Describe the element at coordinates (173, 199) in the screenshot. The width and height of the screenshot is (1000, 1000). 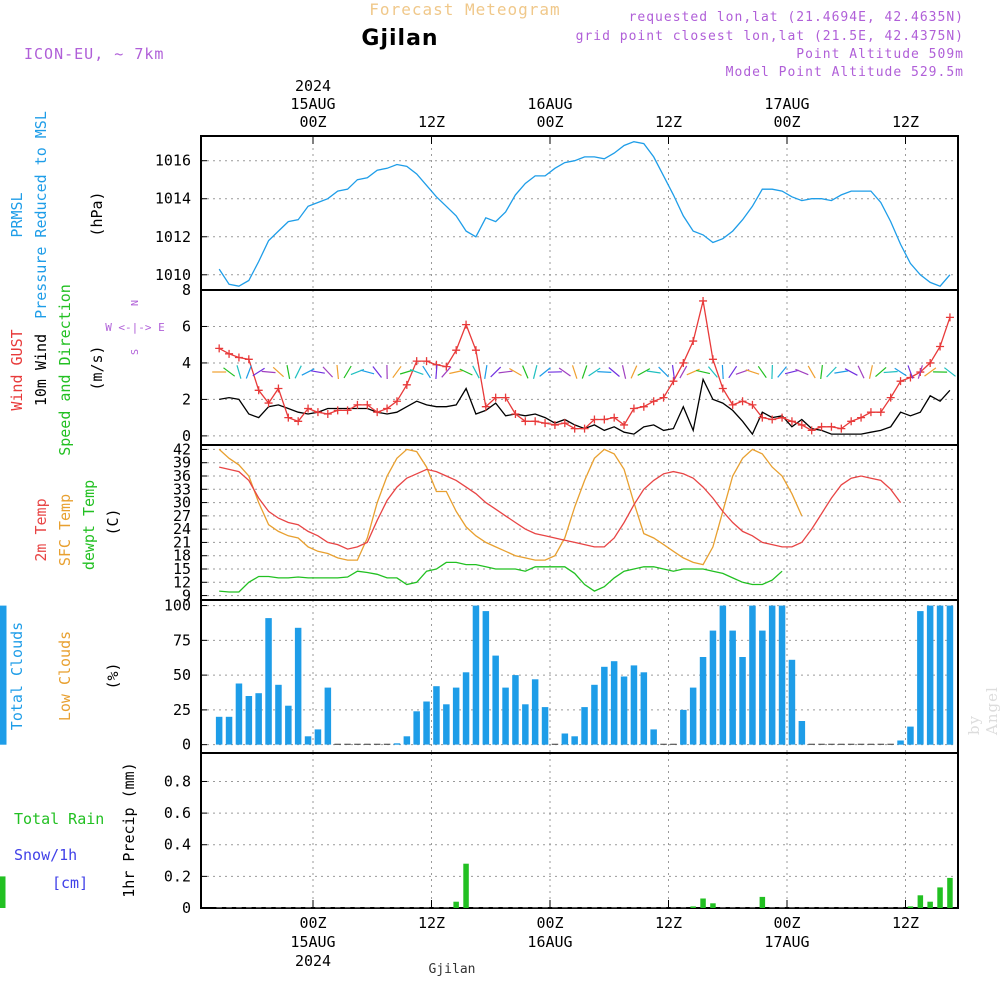
I see `y-tick-label: 1014` at that location.